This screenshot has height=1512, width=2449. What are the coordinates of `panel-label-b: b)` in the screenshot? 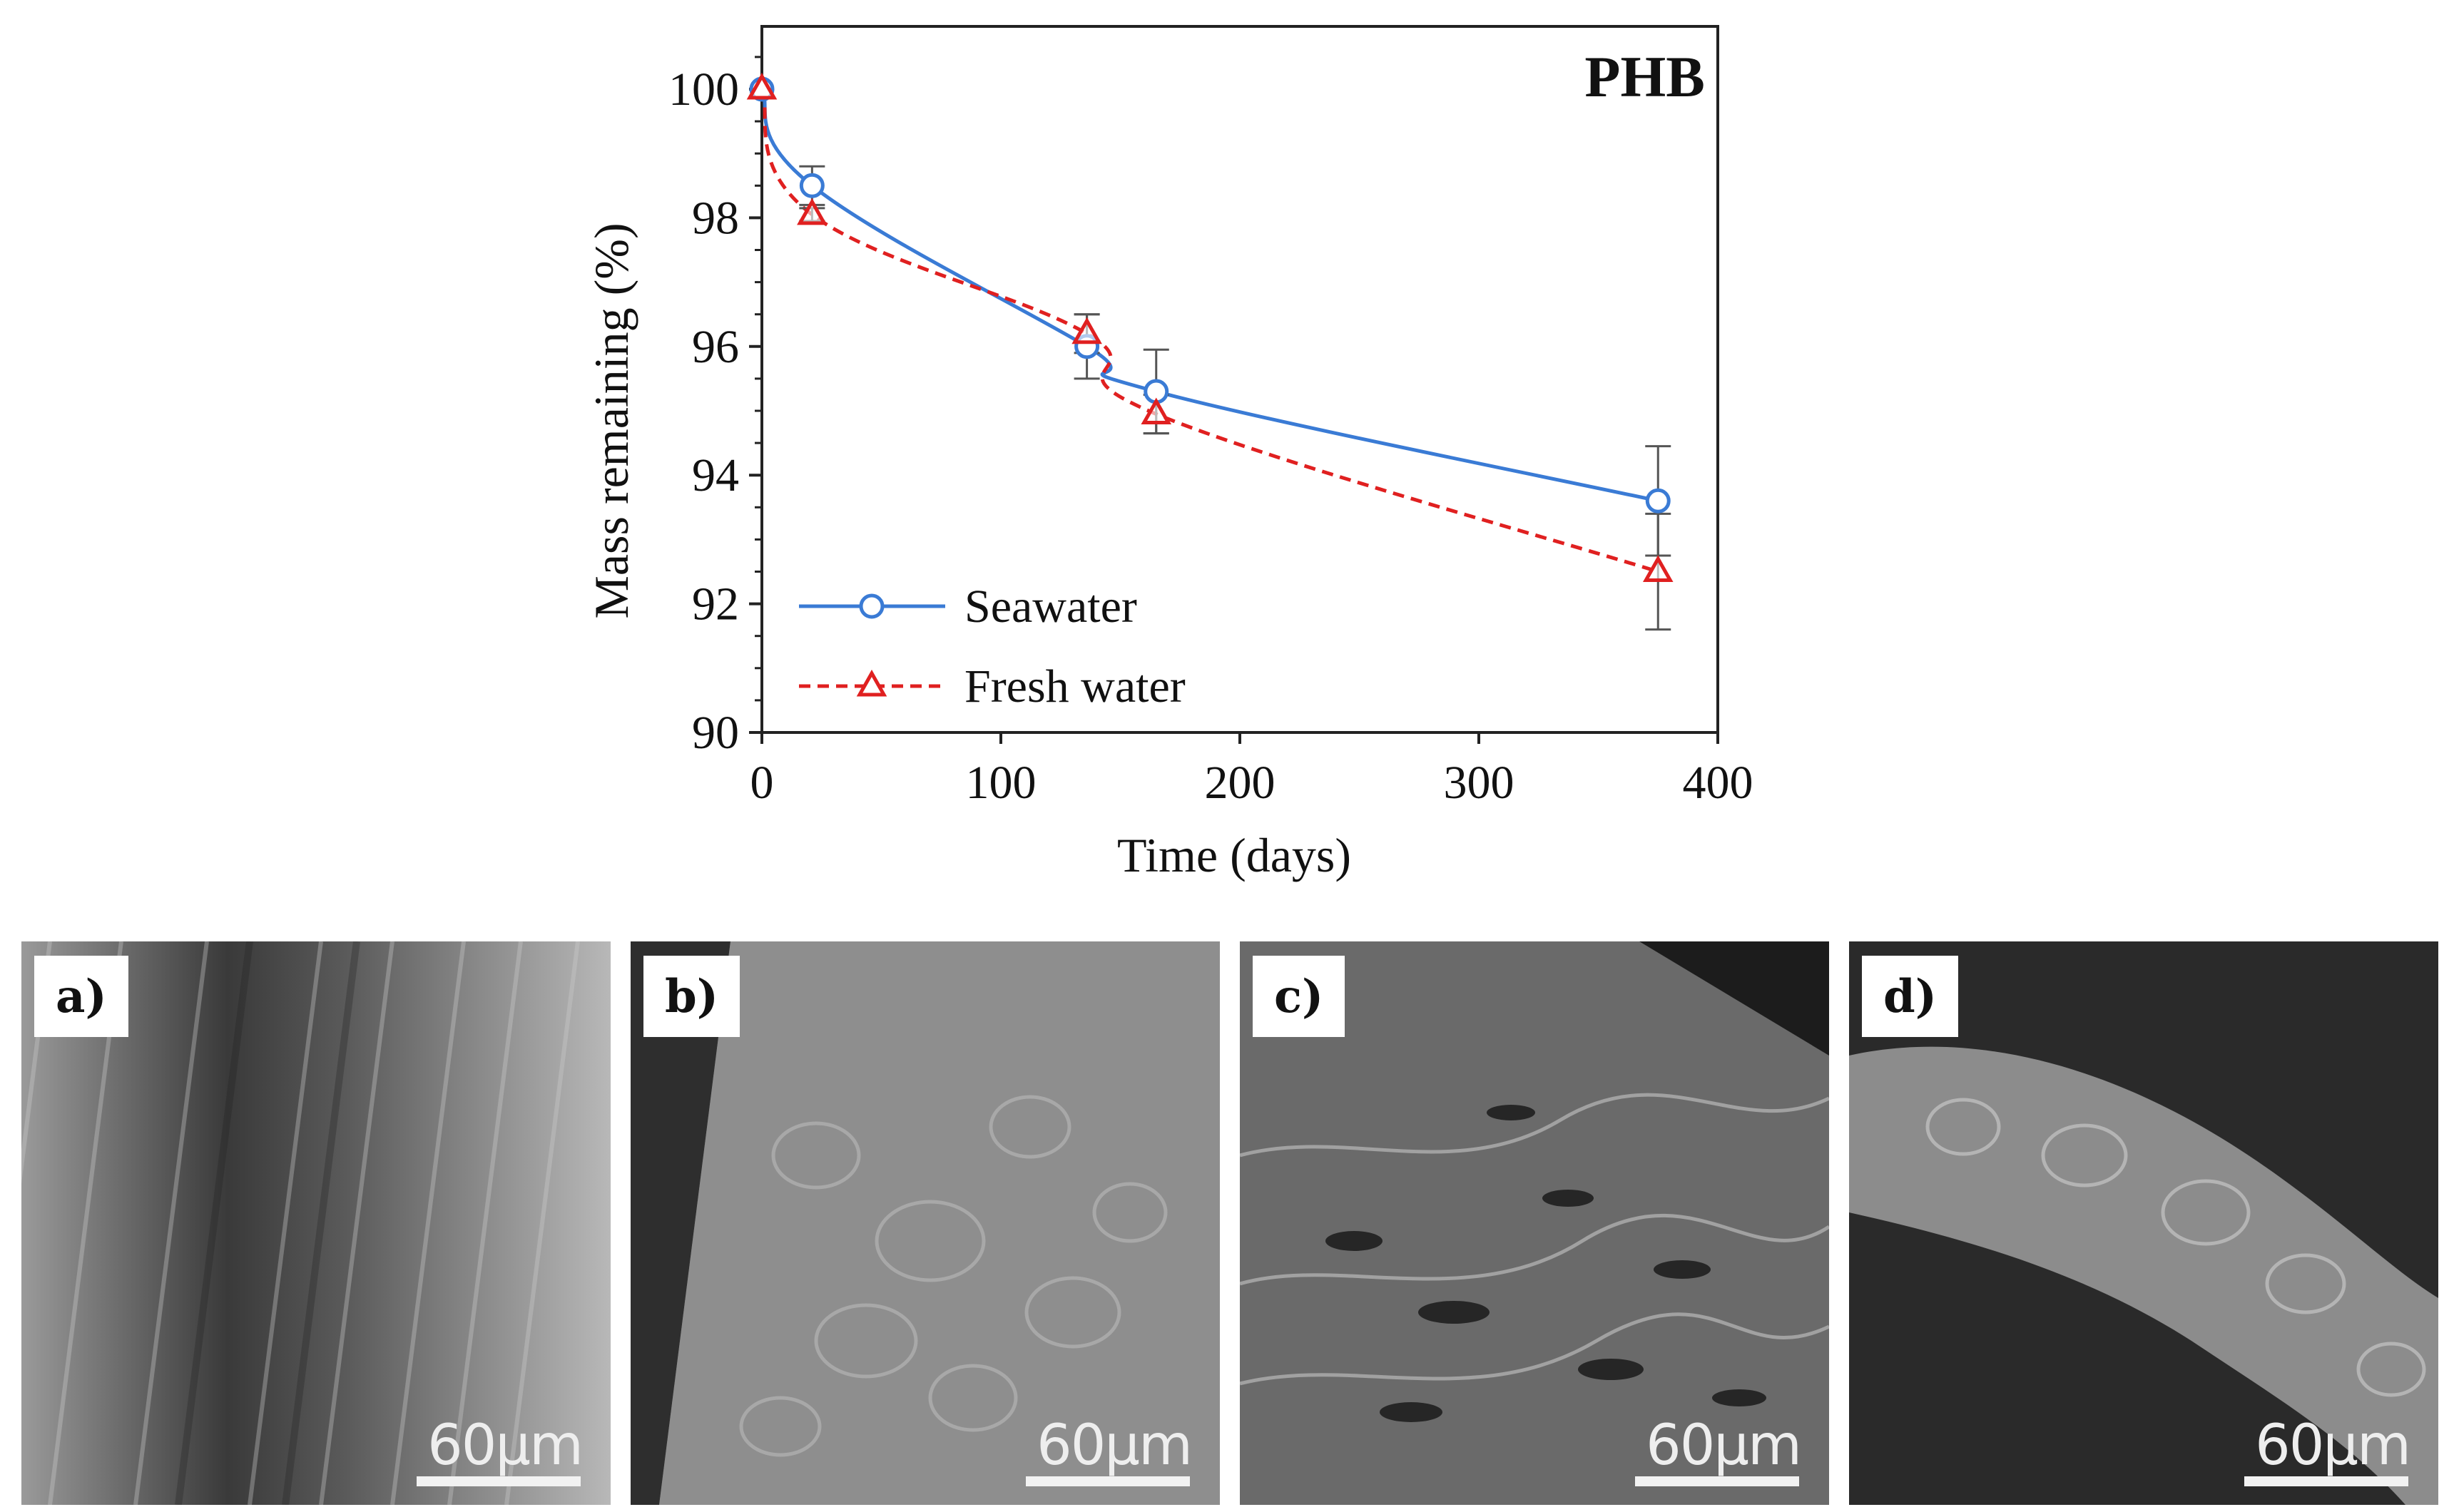 It's located at (691, 996).